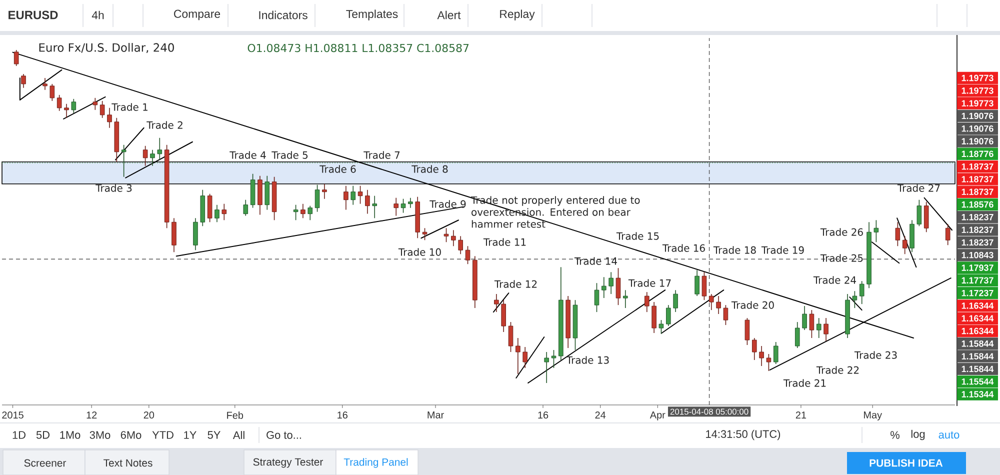 This screenshot has width=1000, height=475. I want to click on annotation: Trade 7, so click(382, 155).